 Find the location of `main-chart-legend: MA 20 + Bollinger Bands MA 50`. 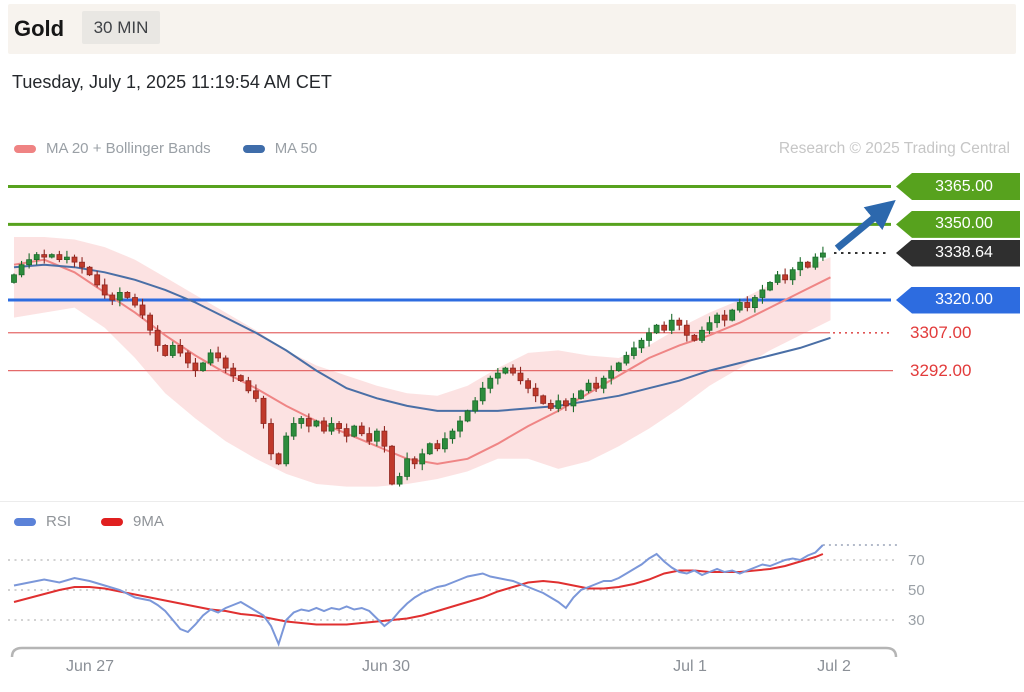

main-chart-legend: MA 20 + Bollinger Bands MA 50 is located at coordinates (176, 148).